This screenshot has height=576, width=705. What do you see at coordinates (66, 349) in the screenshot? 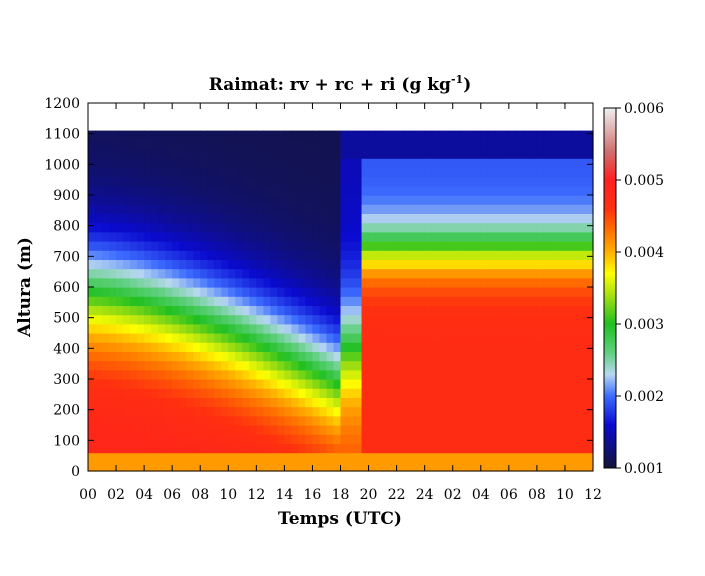
I see `y-tick-label: 400` at bounding box center [66, 349].